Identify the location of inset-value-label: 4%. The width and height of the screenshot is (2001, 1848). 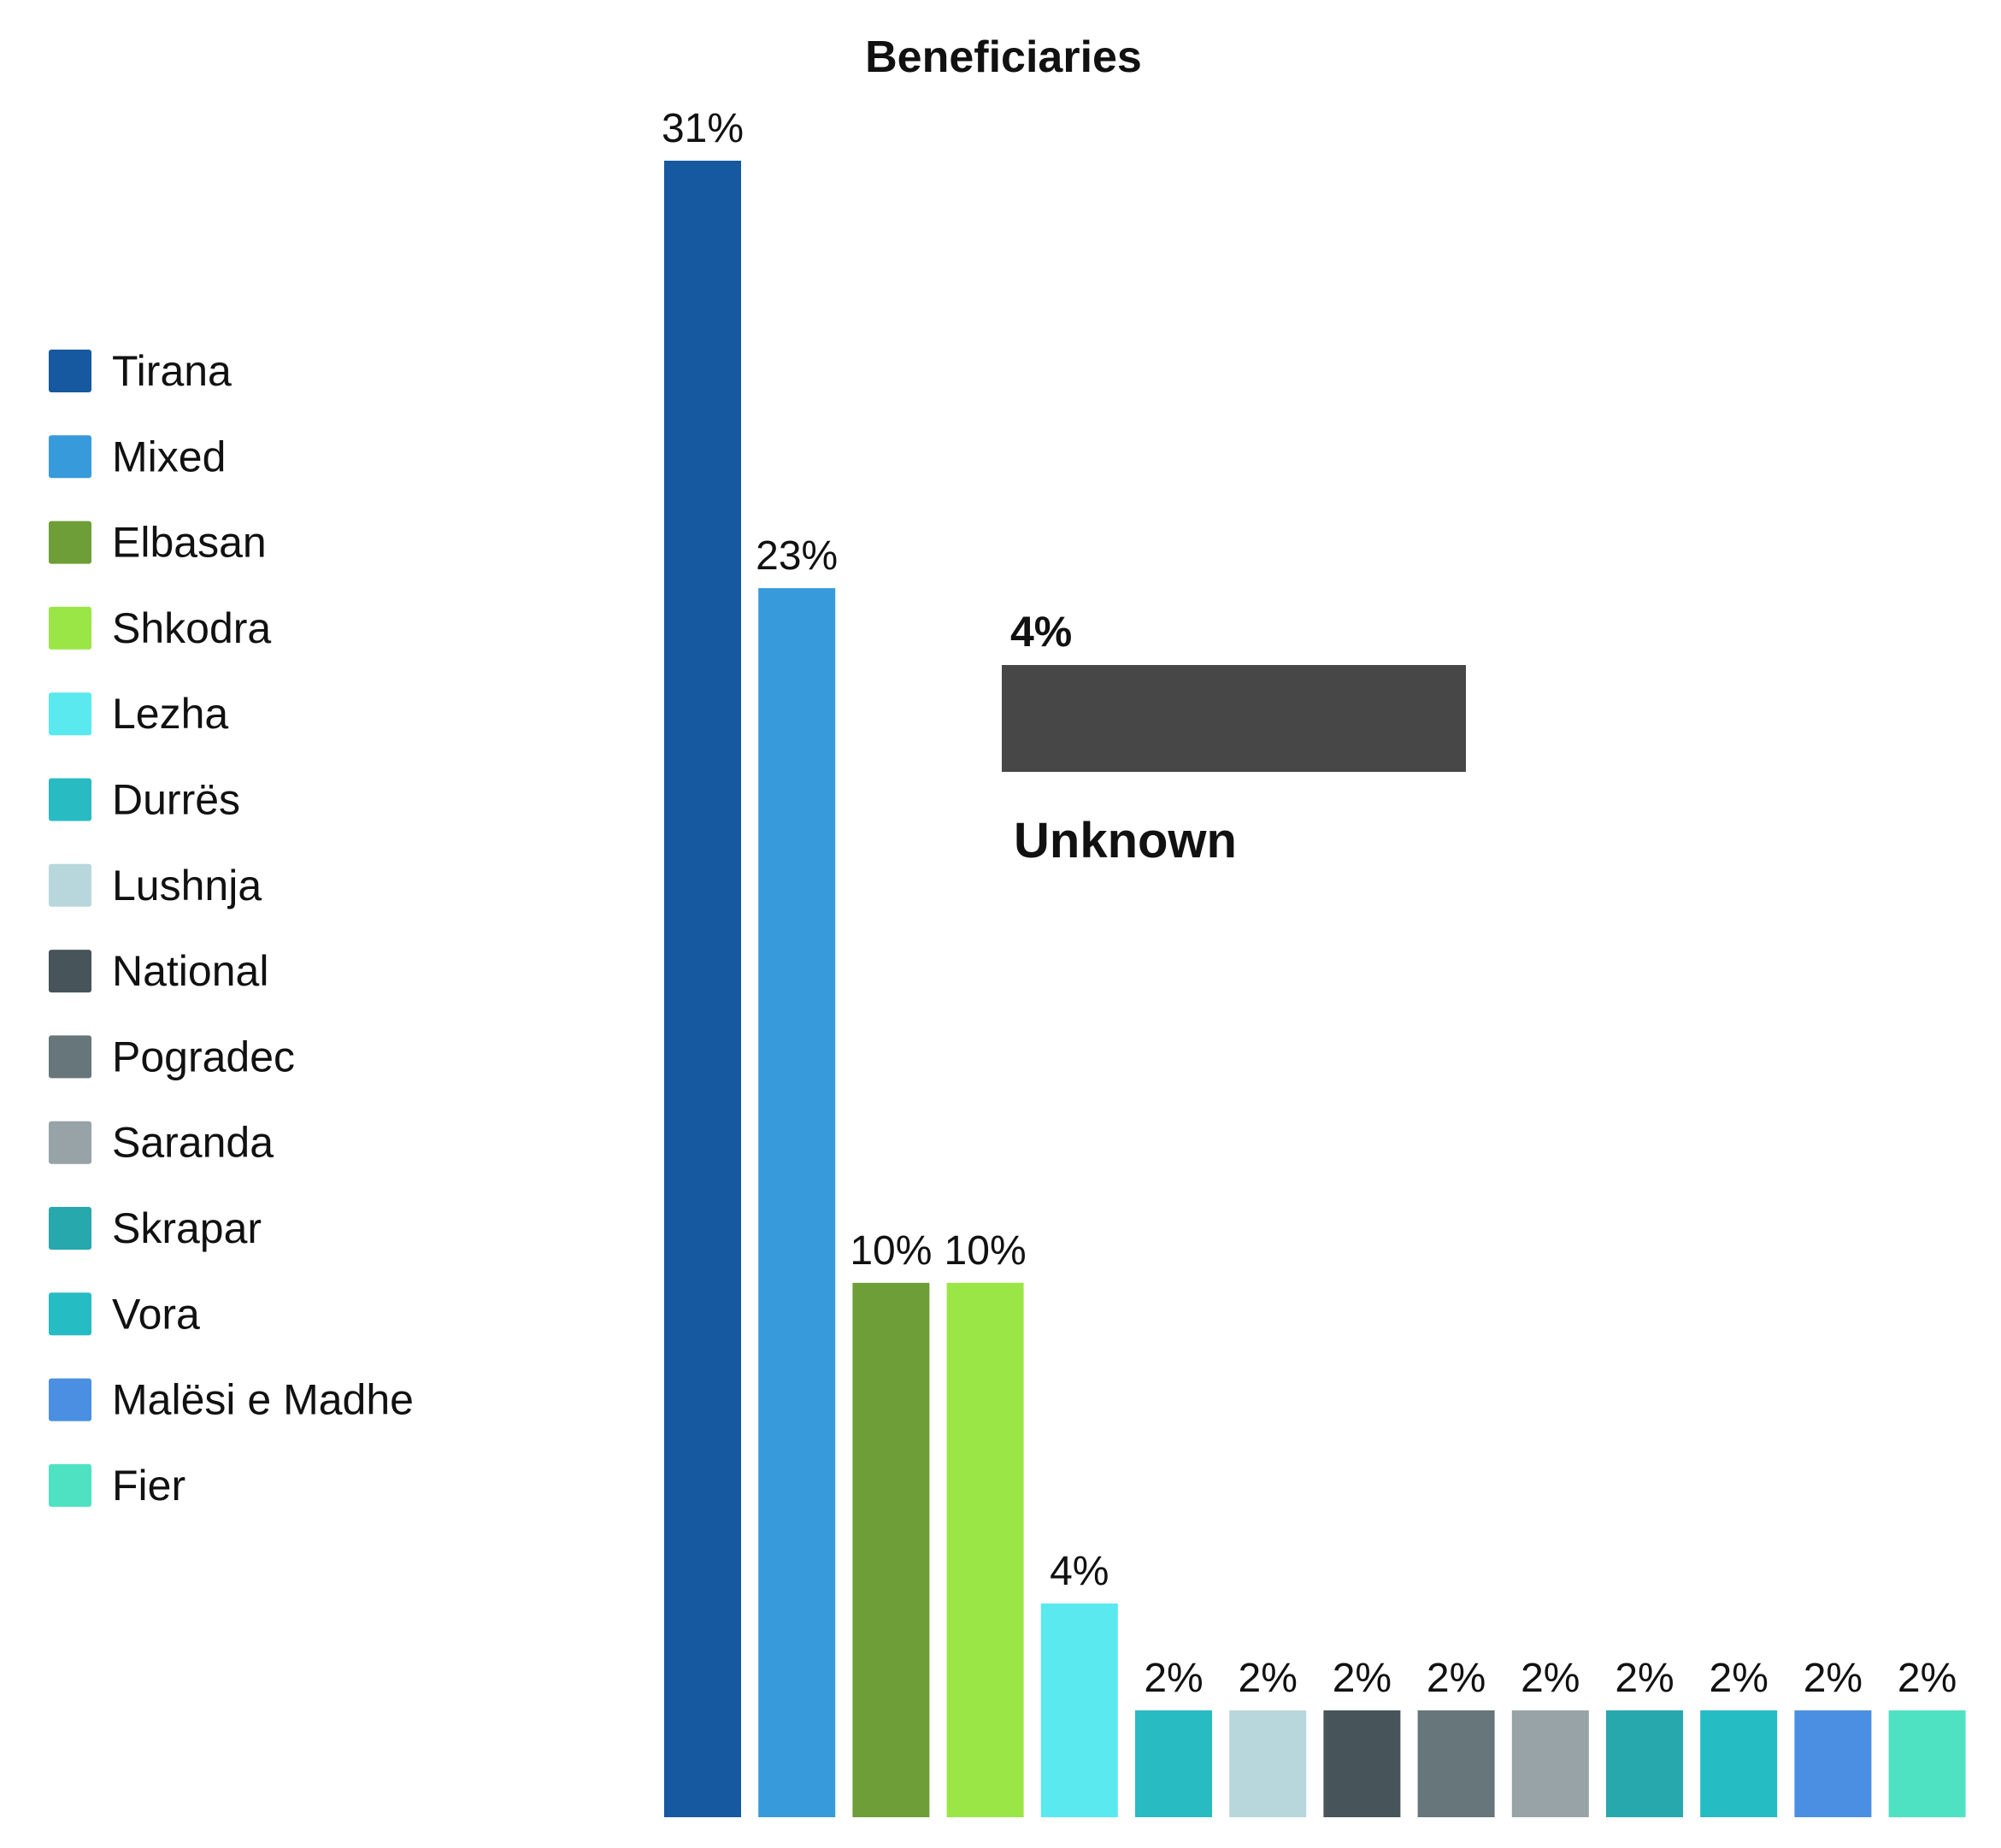
(1041, 632).